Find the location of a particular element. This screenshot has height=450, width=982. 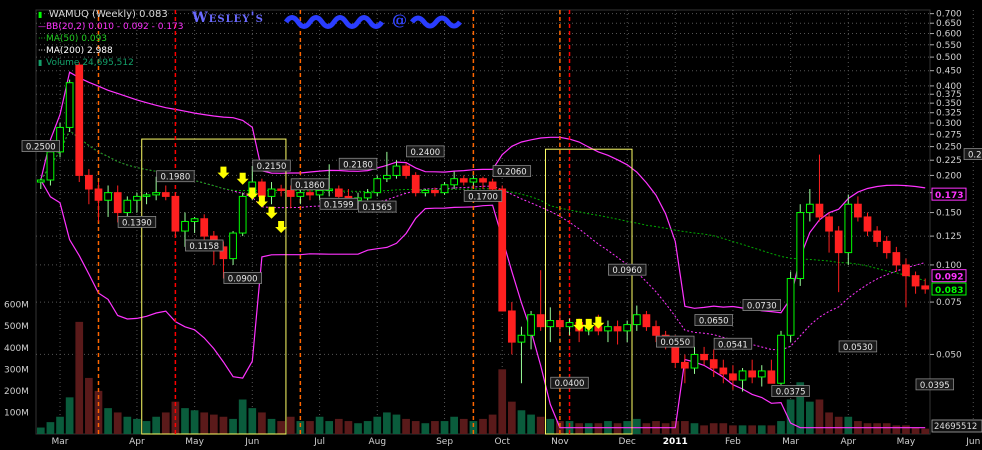

price-label: 0.0400 is located at coordinates (570, 384).